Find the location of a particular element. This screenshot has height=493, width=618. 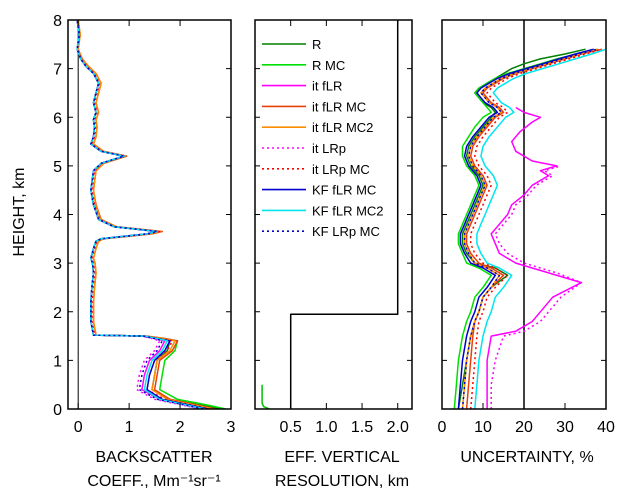

y-tick-label: 1 is located at coordinates (57, 361).